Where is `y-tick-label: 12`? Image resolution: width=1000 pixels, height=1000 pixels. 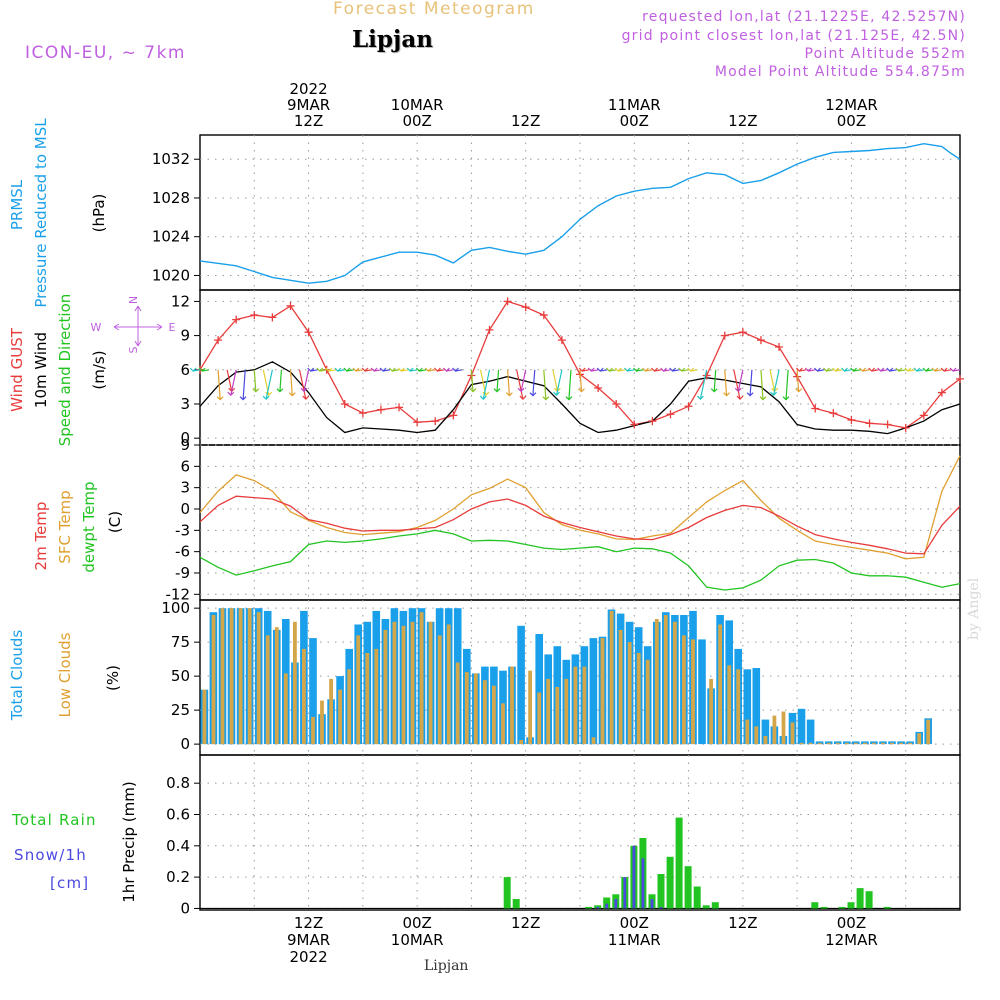 y-tick-label: 12 is located at coordinates (180, 301).